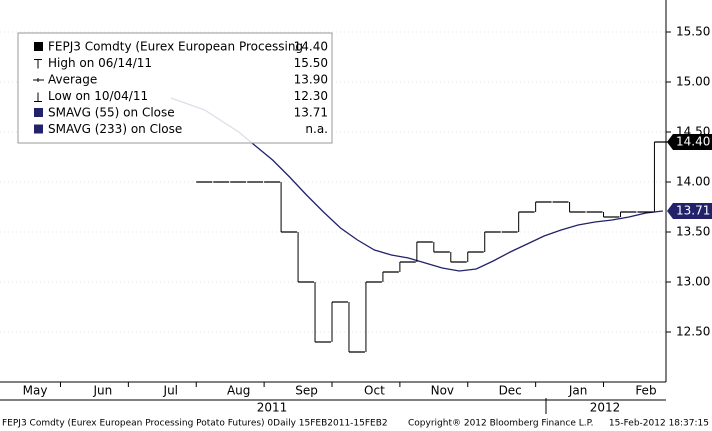  What do you see at coordinates (645, 391) in the screenshot?
I see `x-tick-label: Feb` at bounding box center [645, 391].